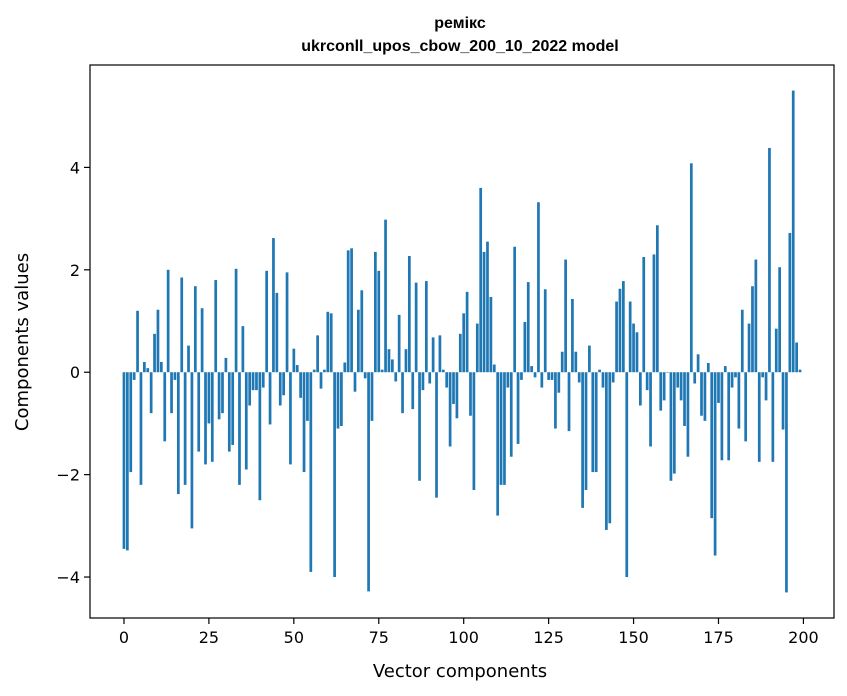 The width and height of the screenshot is (847, 696). I want to click on x-tick-label: 200, so click(803, 637).